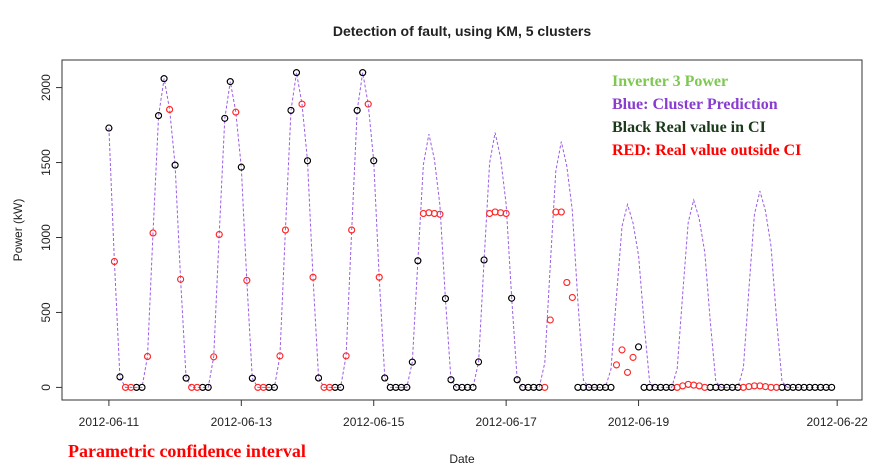 The height and width of the screenshot is (469, 875). What do you see at coordinates (670, 81) in the screenshot?
I see `legend-title: Inverter 3 Power` at bounding box center [670, 81].